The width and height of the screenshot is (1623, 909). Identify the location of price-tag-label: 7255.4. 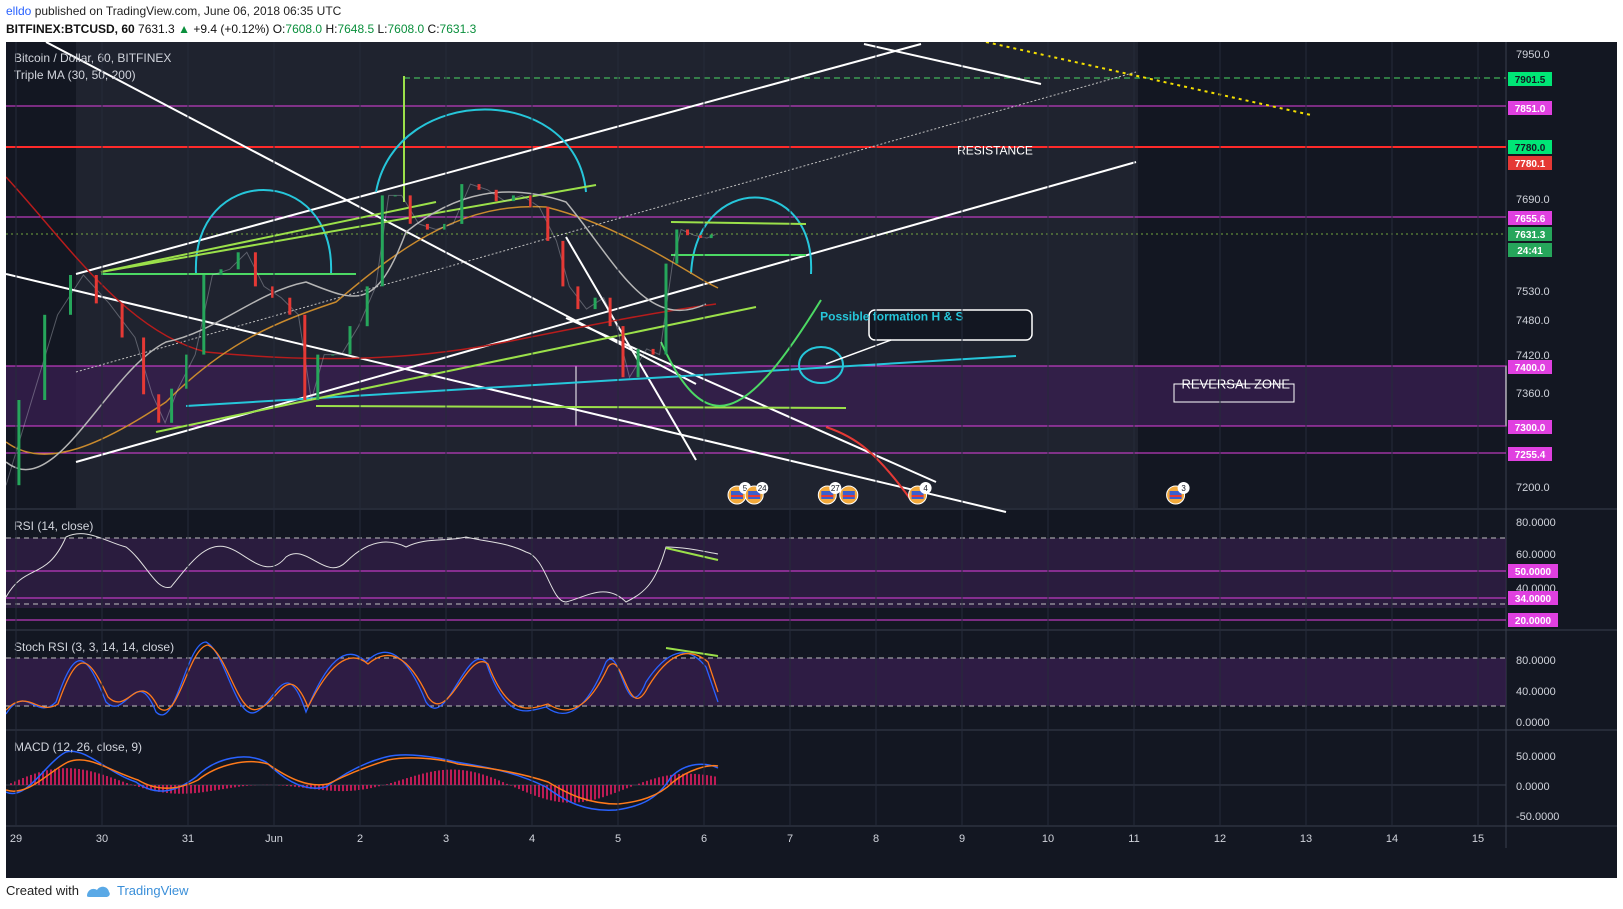
(1530, 455).